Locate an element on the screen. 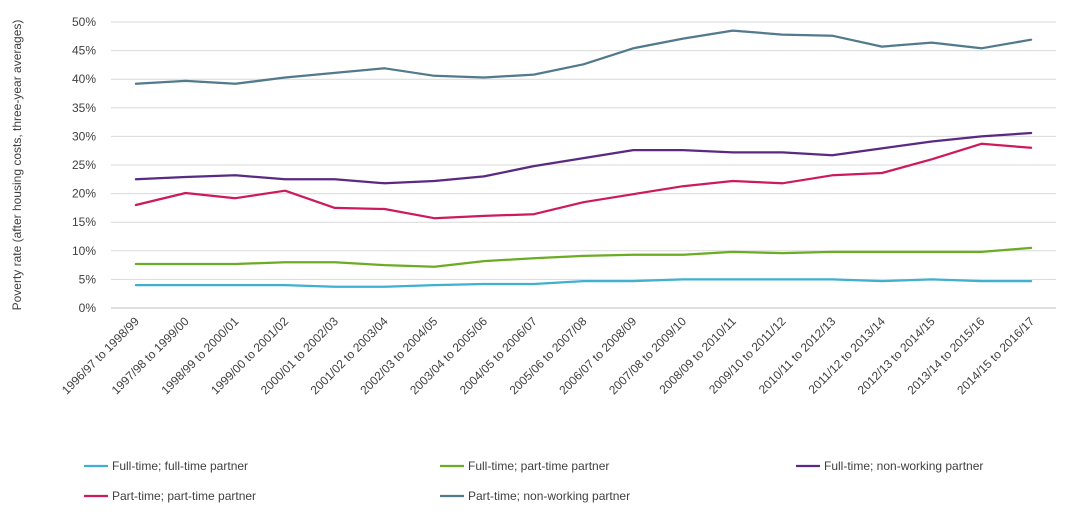 This screenshot has width=1066, height=516. y-tick-label: 15% is located at coordinates (84, 222).